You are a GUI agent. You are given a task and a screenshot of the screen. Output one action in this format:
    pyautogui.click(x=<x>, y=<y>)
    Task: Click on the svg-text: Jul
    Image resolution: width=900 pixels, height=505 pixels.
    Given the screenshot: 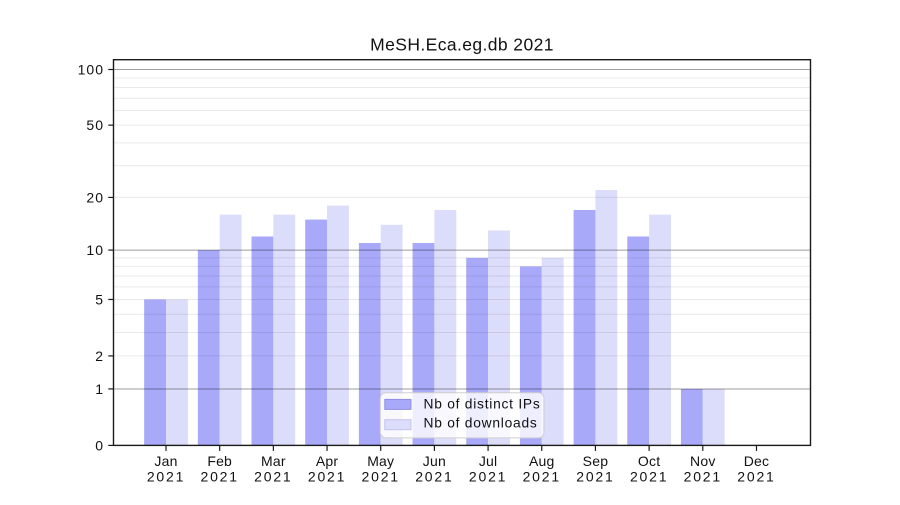 What is the action you would take?
    pyautogui.click(x=488, y=461)
    